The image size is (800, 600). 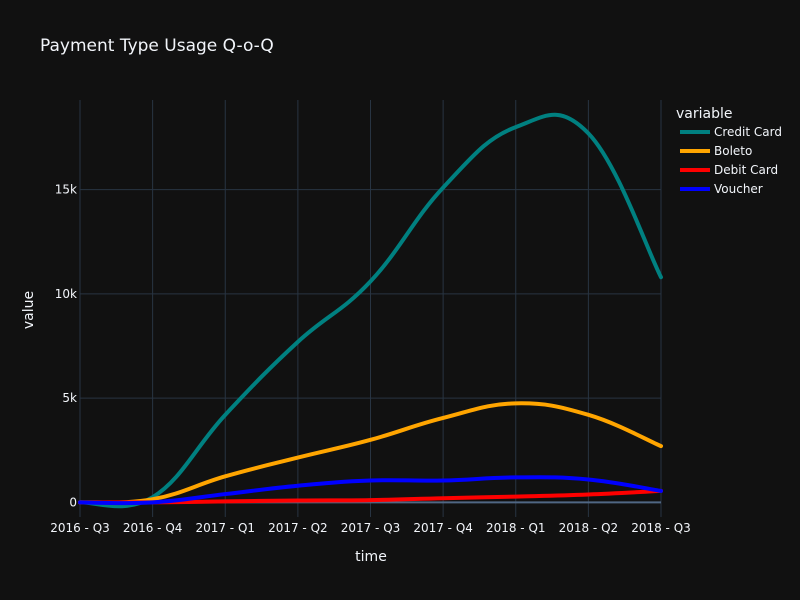 What do you see at coordinates (80, 528) in the screenshot?
I see `x-tick-label: 2016 - Q3` at bounding box center [80, 528].